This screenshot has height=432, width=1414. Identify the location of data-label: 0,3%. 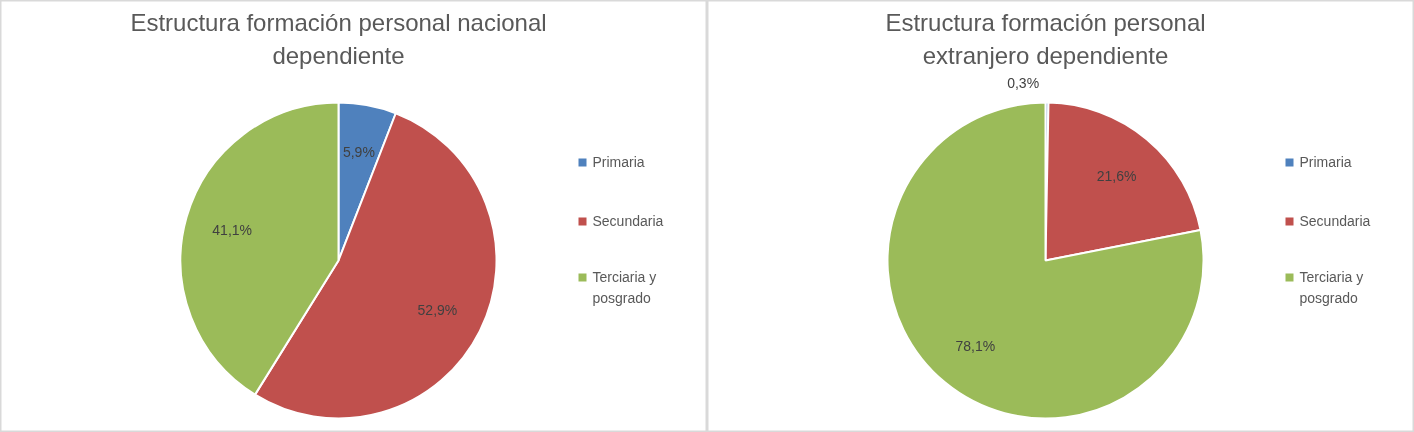
(1023, 83).